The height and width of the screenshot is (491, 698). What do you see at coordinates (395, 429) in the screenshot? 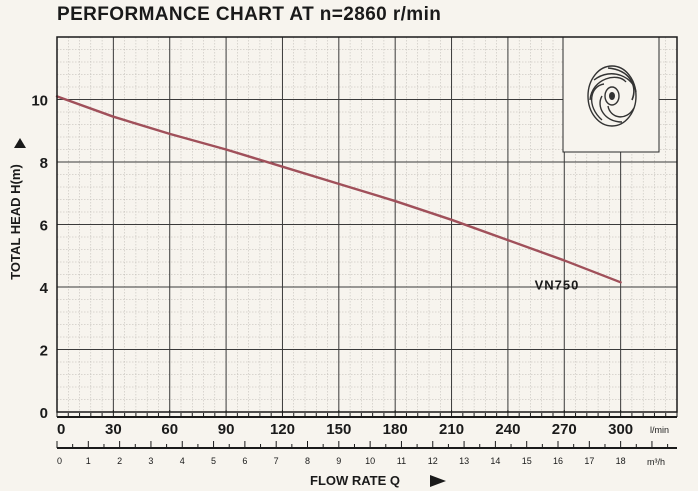
I see `x-tick-label: 180` at bounding box center [395, 429].